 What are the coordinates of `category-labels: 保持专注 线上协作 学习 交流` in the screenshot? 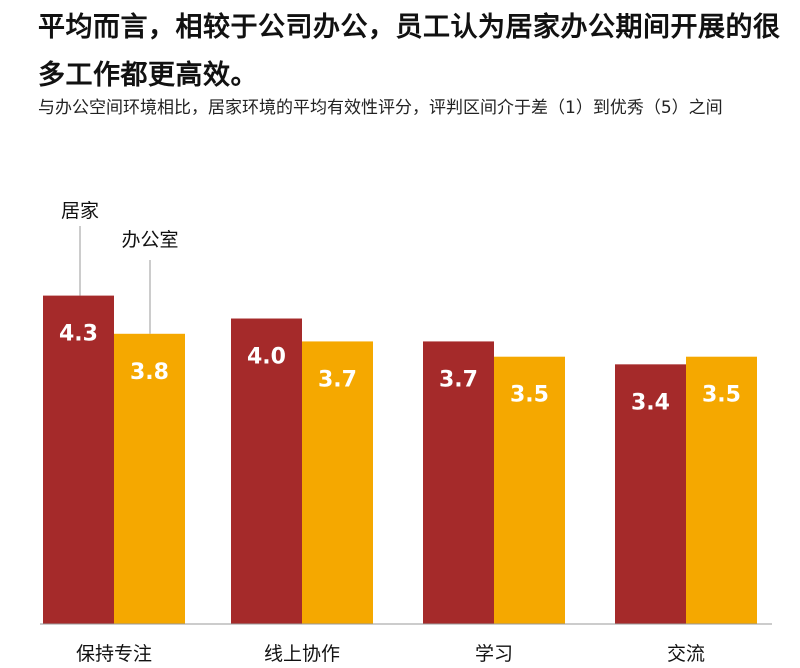 It's located at (390, 654).